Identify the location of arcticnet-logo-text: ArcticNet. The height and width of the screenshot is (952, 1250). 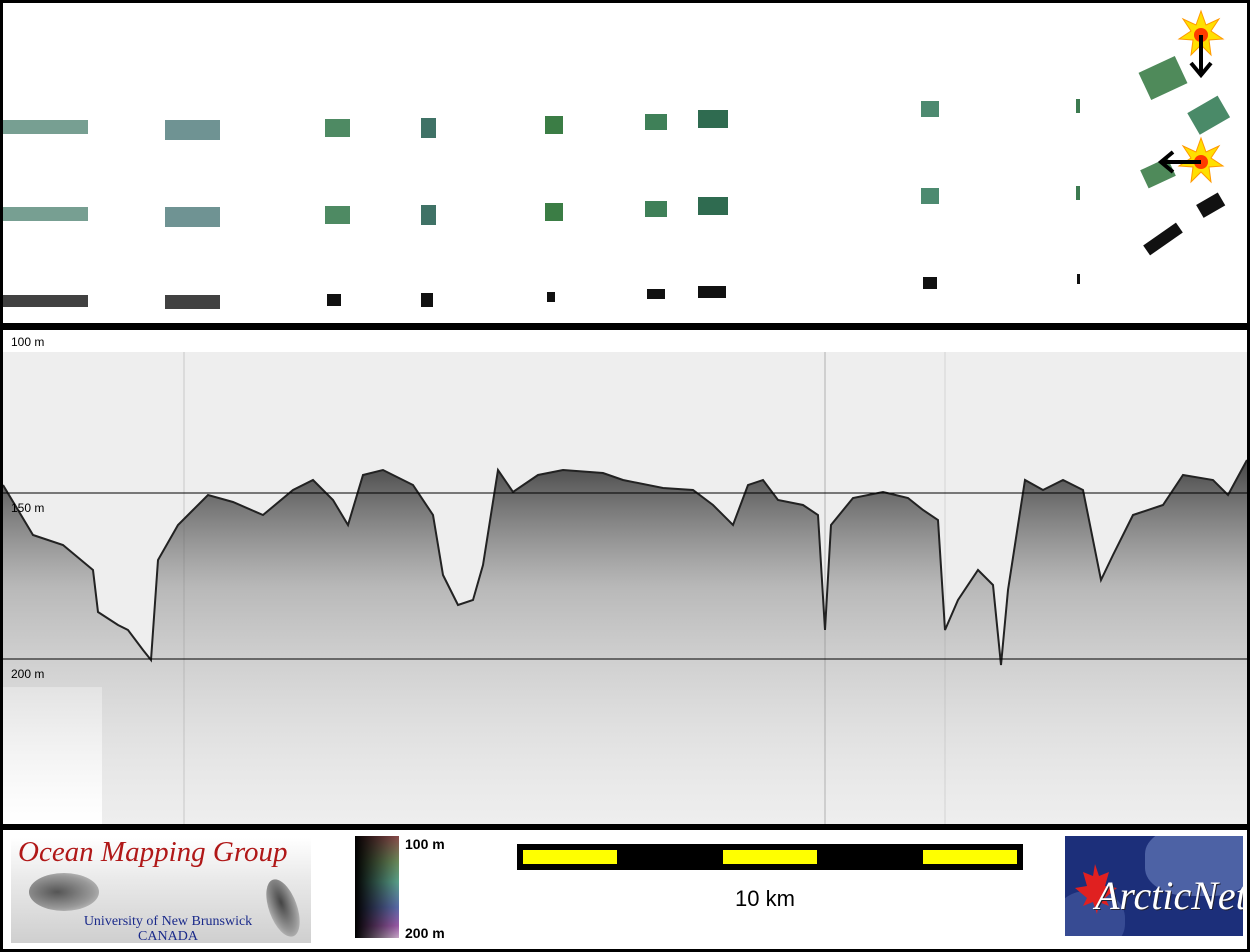
(1169, 895).